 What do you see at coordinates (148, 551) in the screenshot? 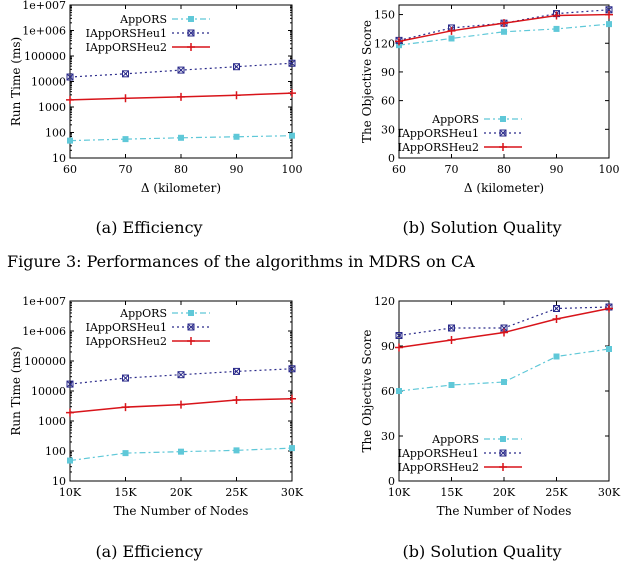
I see `subfigure-caption: (a) Efficiency` at bounding box center [148, 551].